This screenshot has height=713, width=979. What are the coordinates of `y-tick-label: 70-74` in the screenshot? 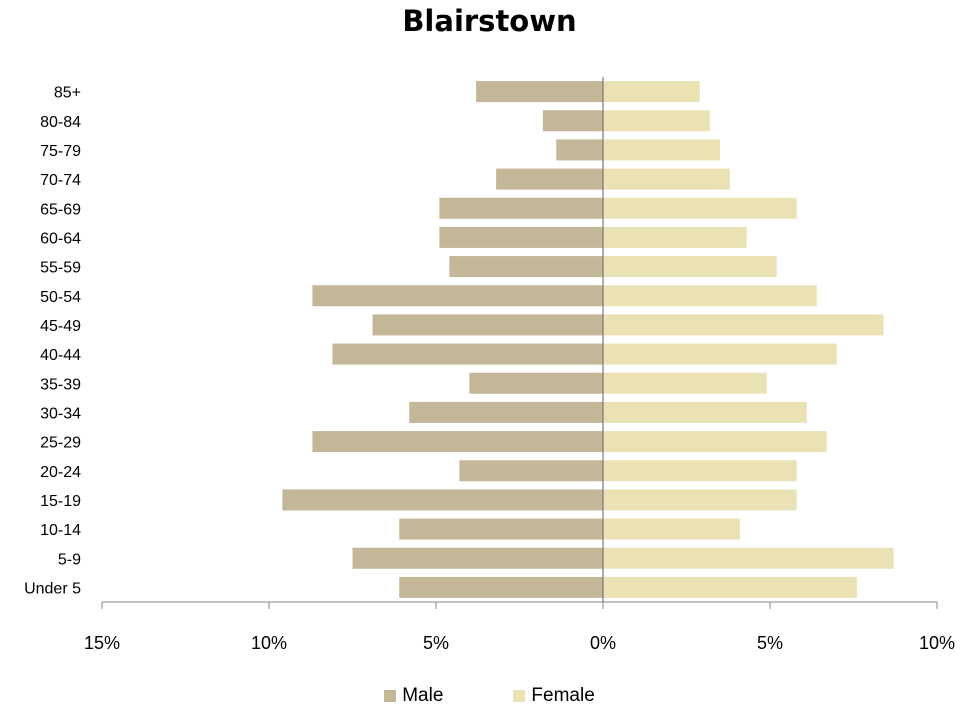 It's located at (60, 180).